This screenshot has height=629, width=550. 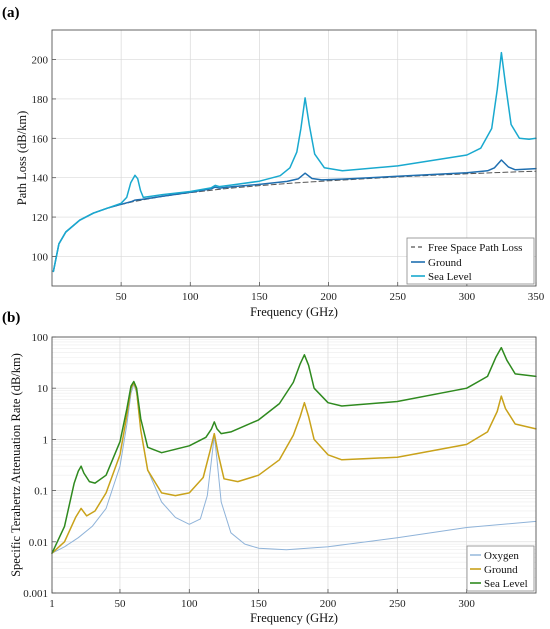 What do you see at coordinates (328, 297) in the screenshot?
I see `panel-a-x-tick-label: 200` at bounding box center [328, 297].